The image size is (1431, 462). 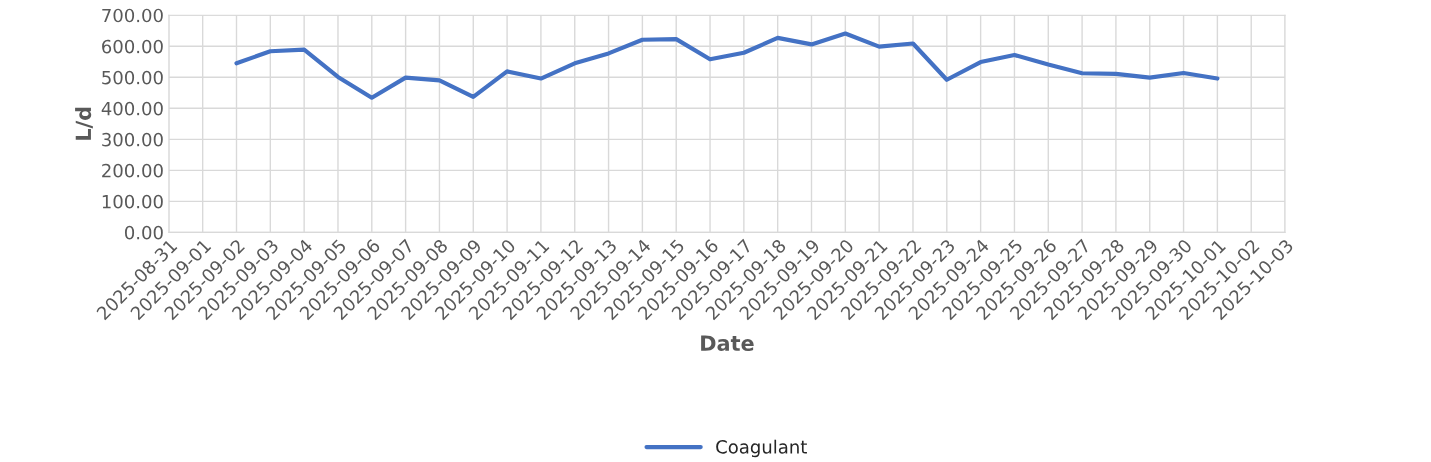 What do you see at coordinates (143, 232) in the screenshot?
I see `y-tick-label: 0.00` at bounding box center [143, 232].